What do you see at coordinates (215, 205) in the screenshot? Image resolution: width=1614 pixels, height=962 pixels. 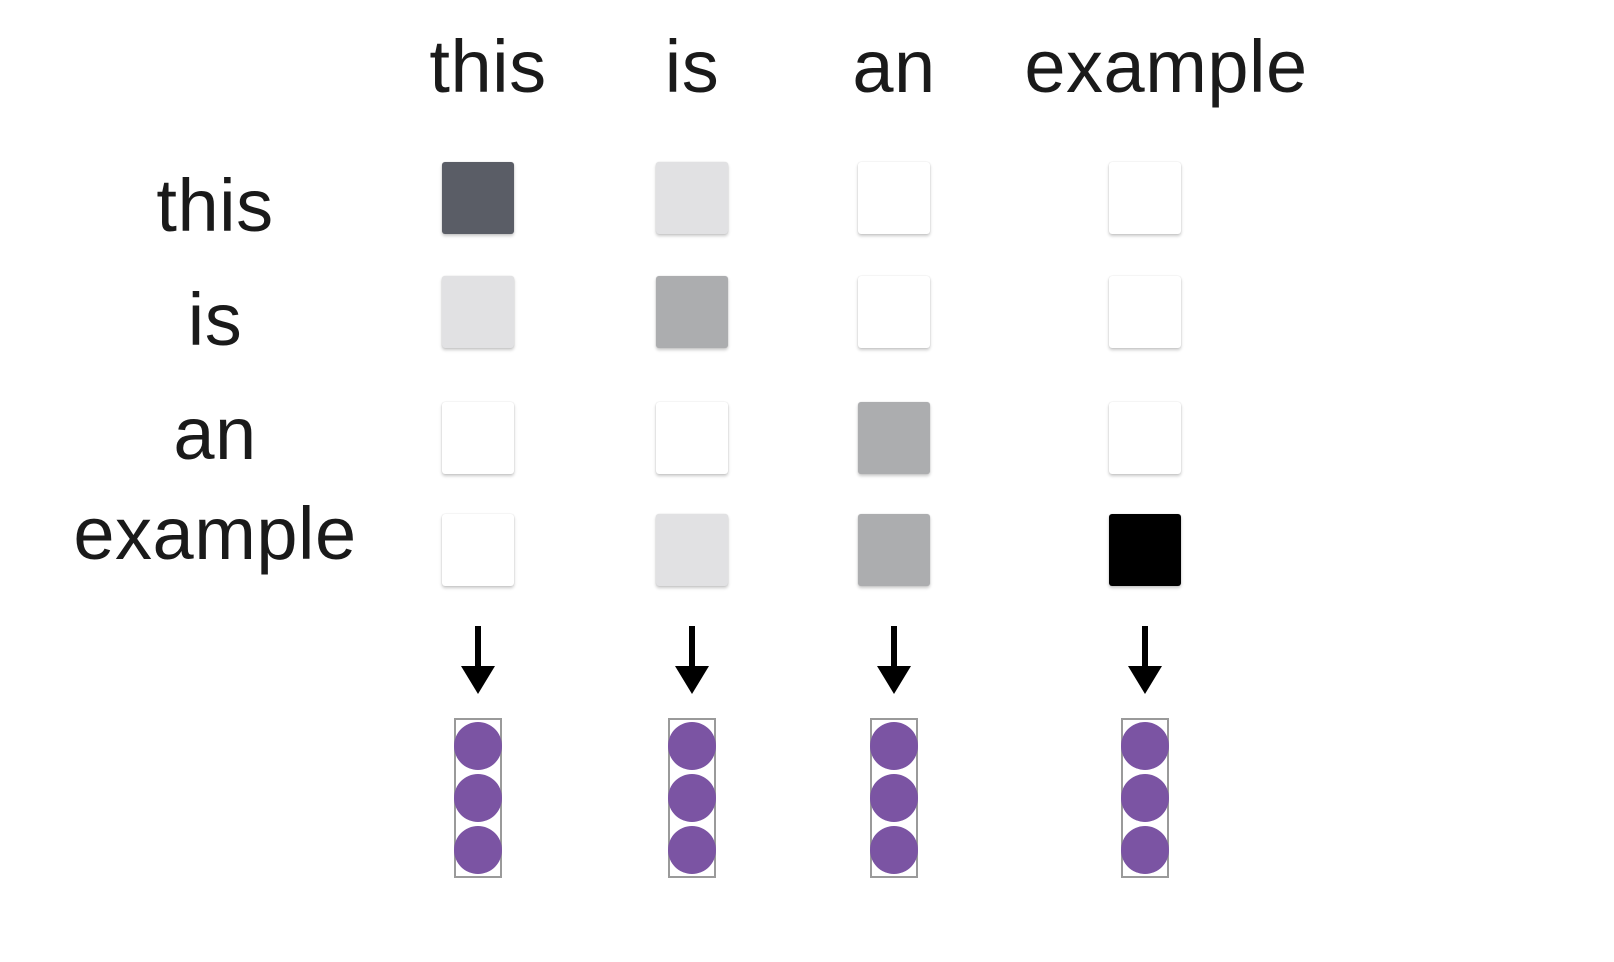 I see `row-label-this: this` at bounding box center [215, 205].